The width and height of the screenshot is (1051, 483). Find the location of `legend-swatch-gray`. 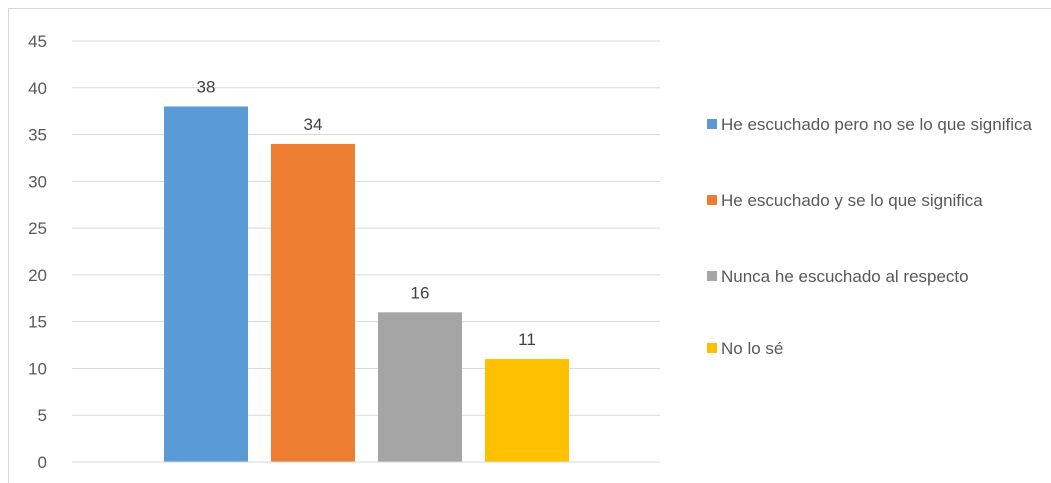

legend-swatch-gray is located at coordinates (712, 276).